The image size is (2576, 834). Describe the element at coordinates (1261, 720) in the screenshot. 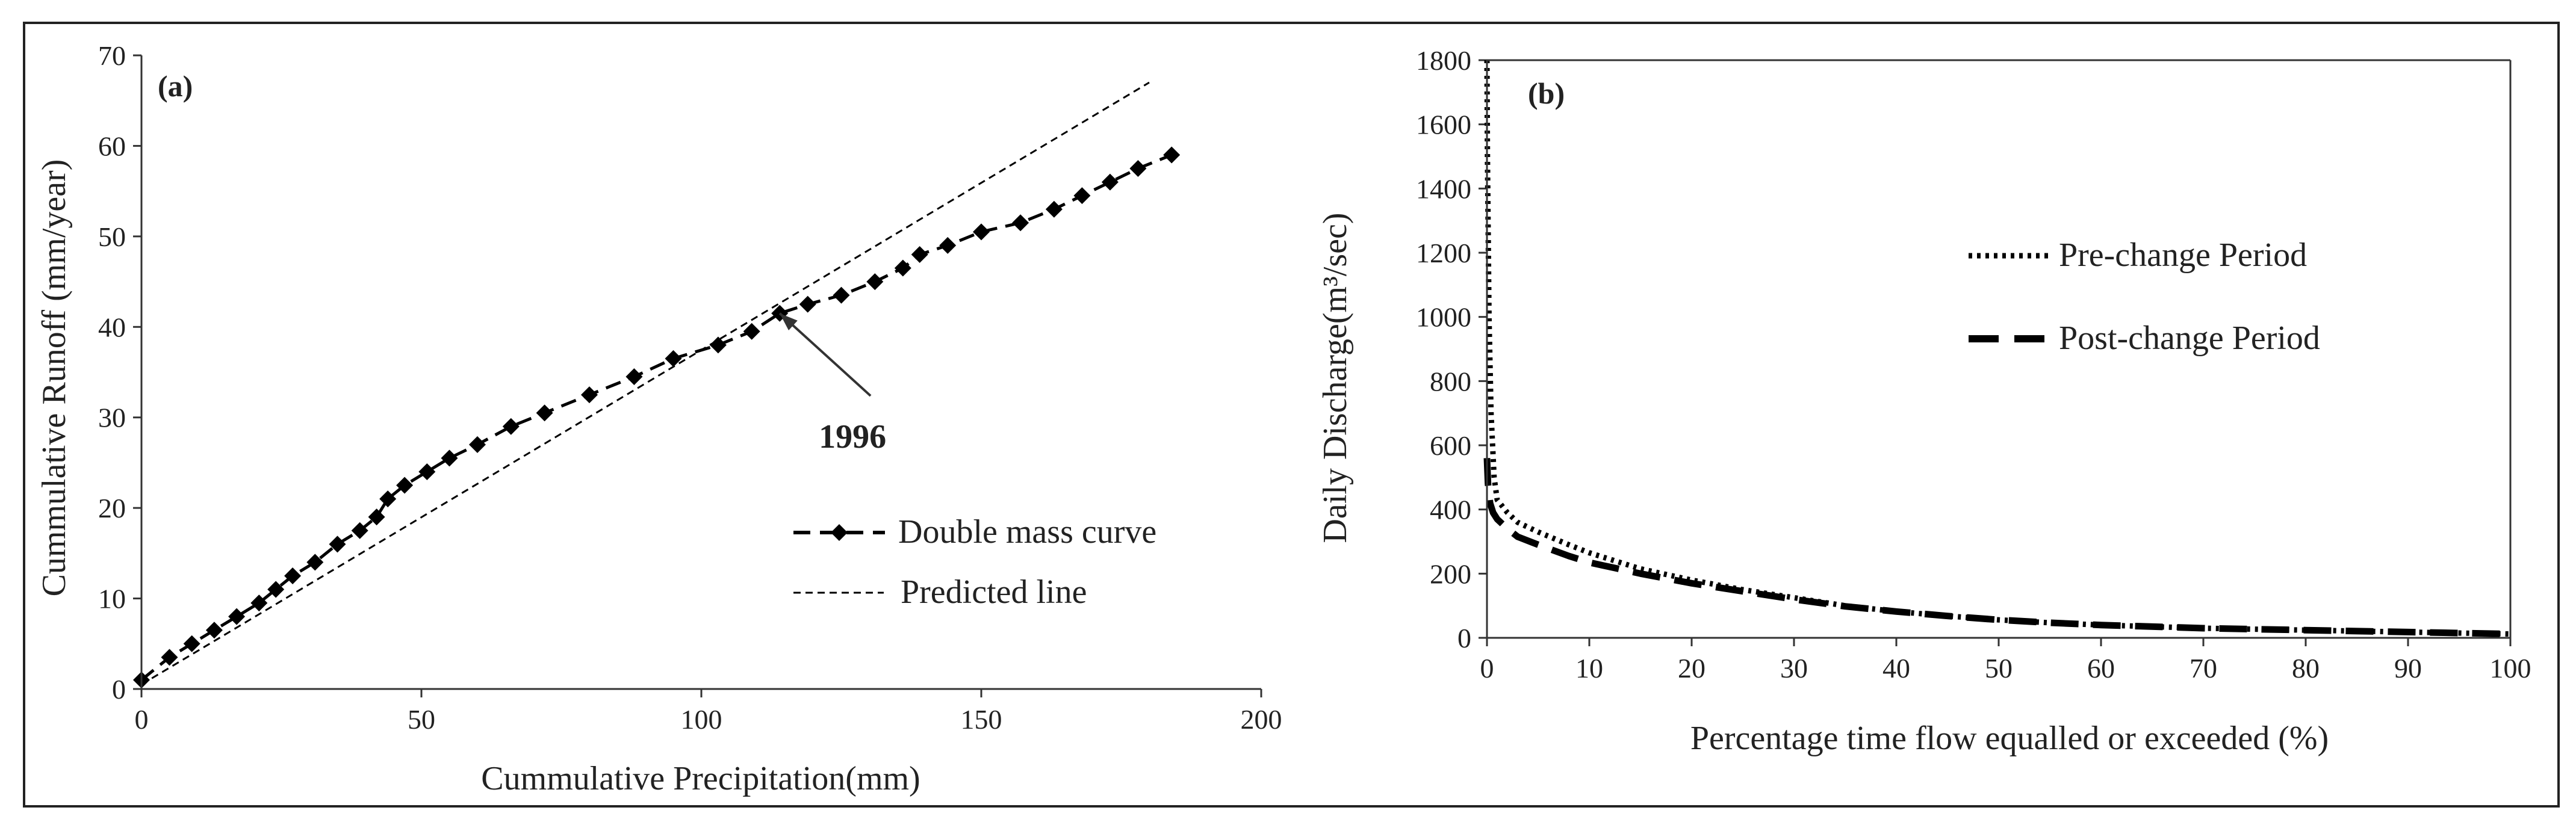

I see `x-tick-label: 200` at that location.